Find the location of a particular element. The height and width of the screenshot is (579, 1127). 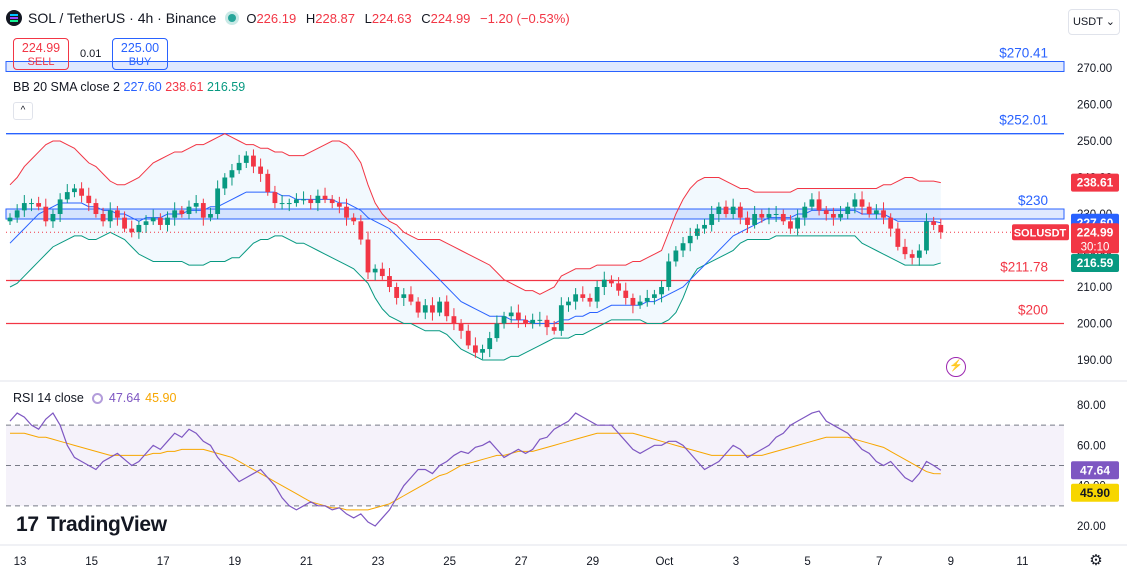

open-label: O is located at coordinates (251, 18).